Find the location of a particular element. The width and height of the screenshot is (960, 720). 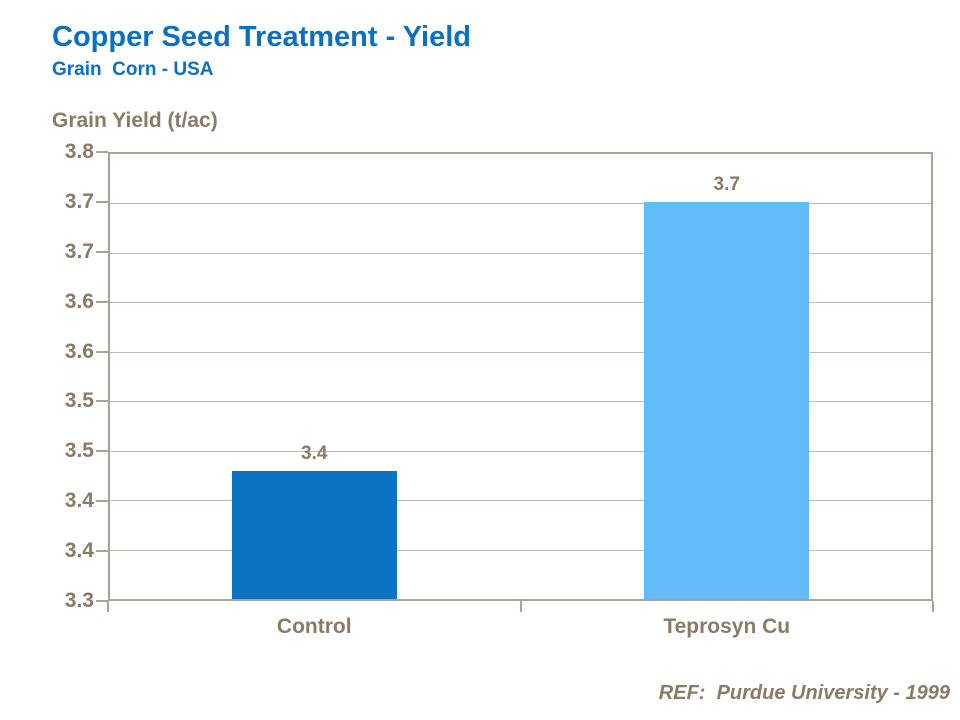

bar-teprosyn-cu is located at coordinates (727, 400).